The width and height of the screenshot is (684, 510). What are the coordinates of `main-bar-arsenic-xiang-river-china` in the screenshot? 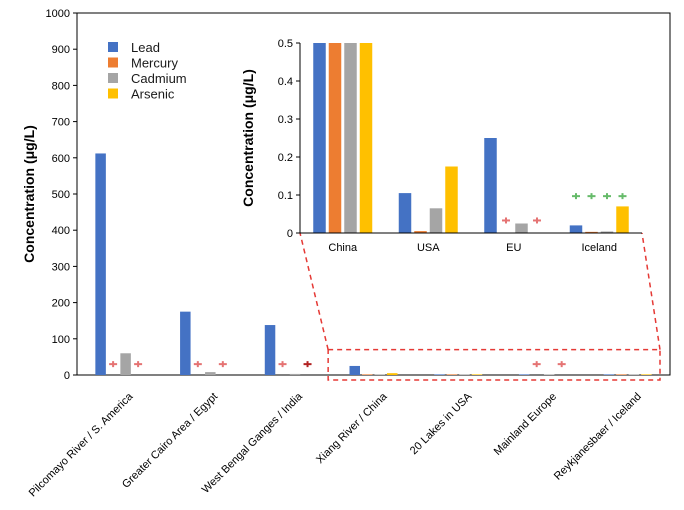 It's located at (392, 374).